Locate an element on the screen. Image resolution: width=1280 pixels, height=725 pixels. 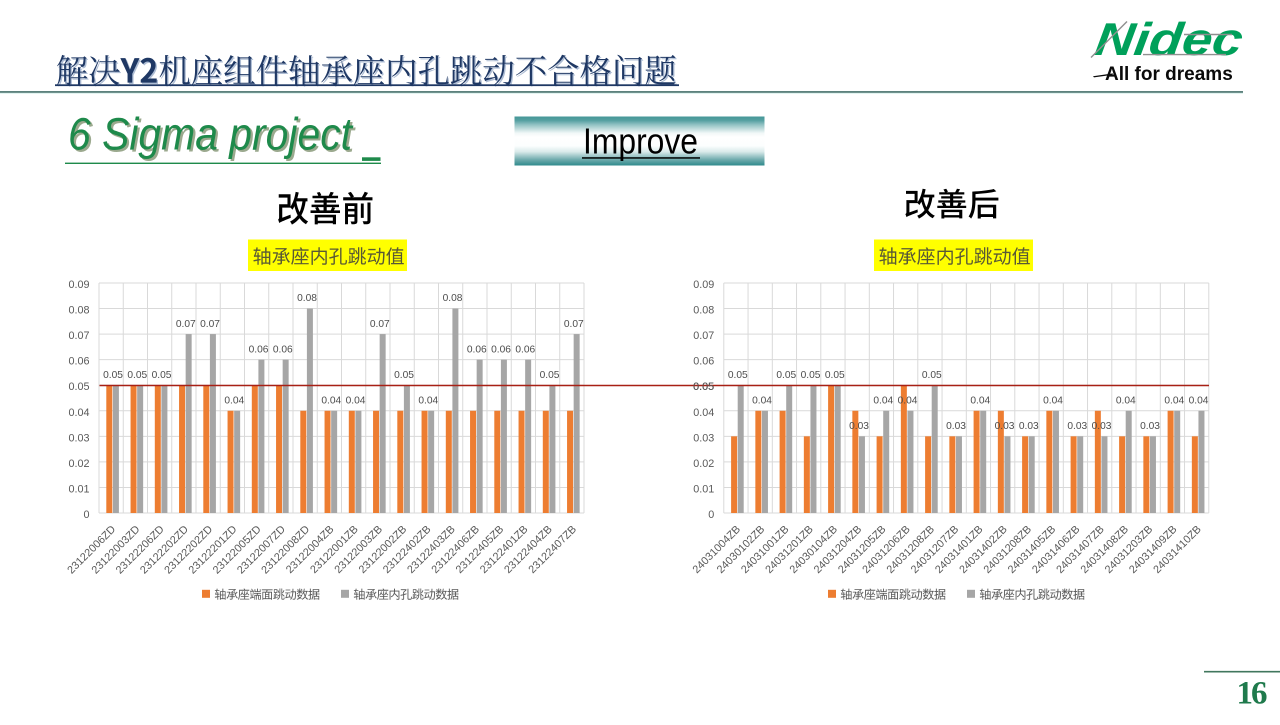
svg-text: Improve is located at coordinates (640, 141).